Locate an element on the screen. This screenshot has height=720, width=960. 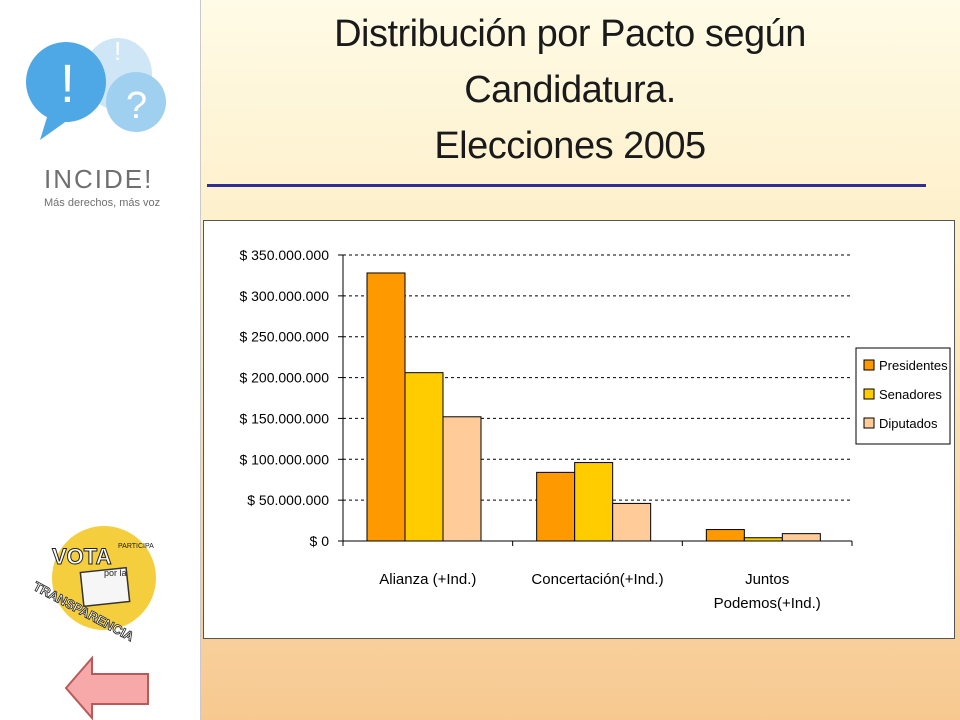
left-arrow-icon is located at coordinates (106, 687).